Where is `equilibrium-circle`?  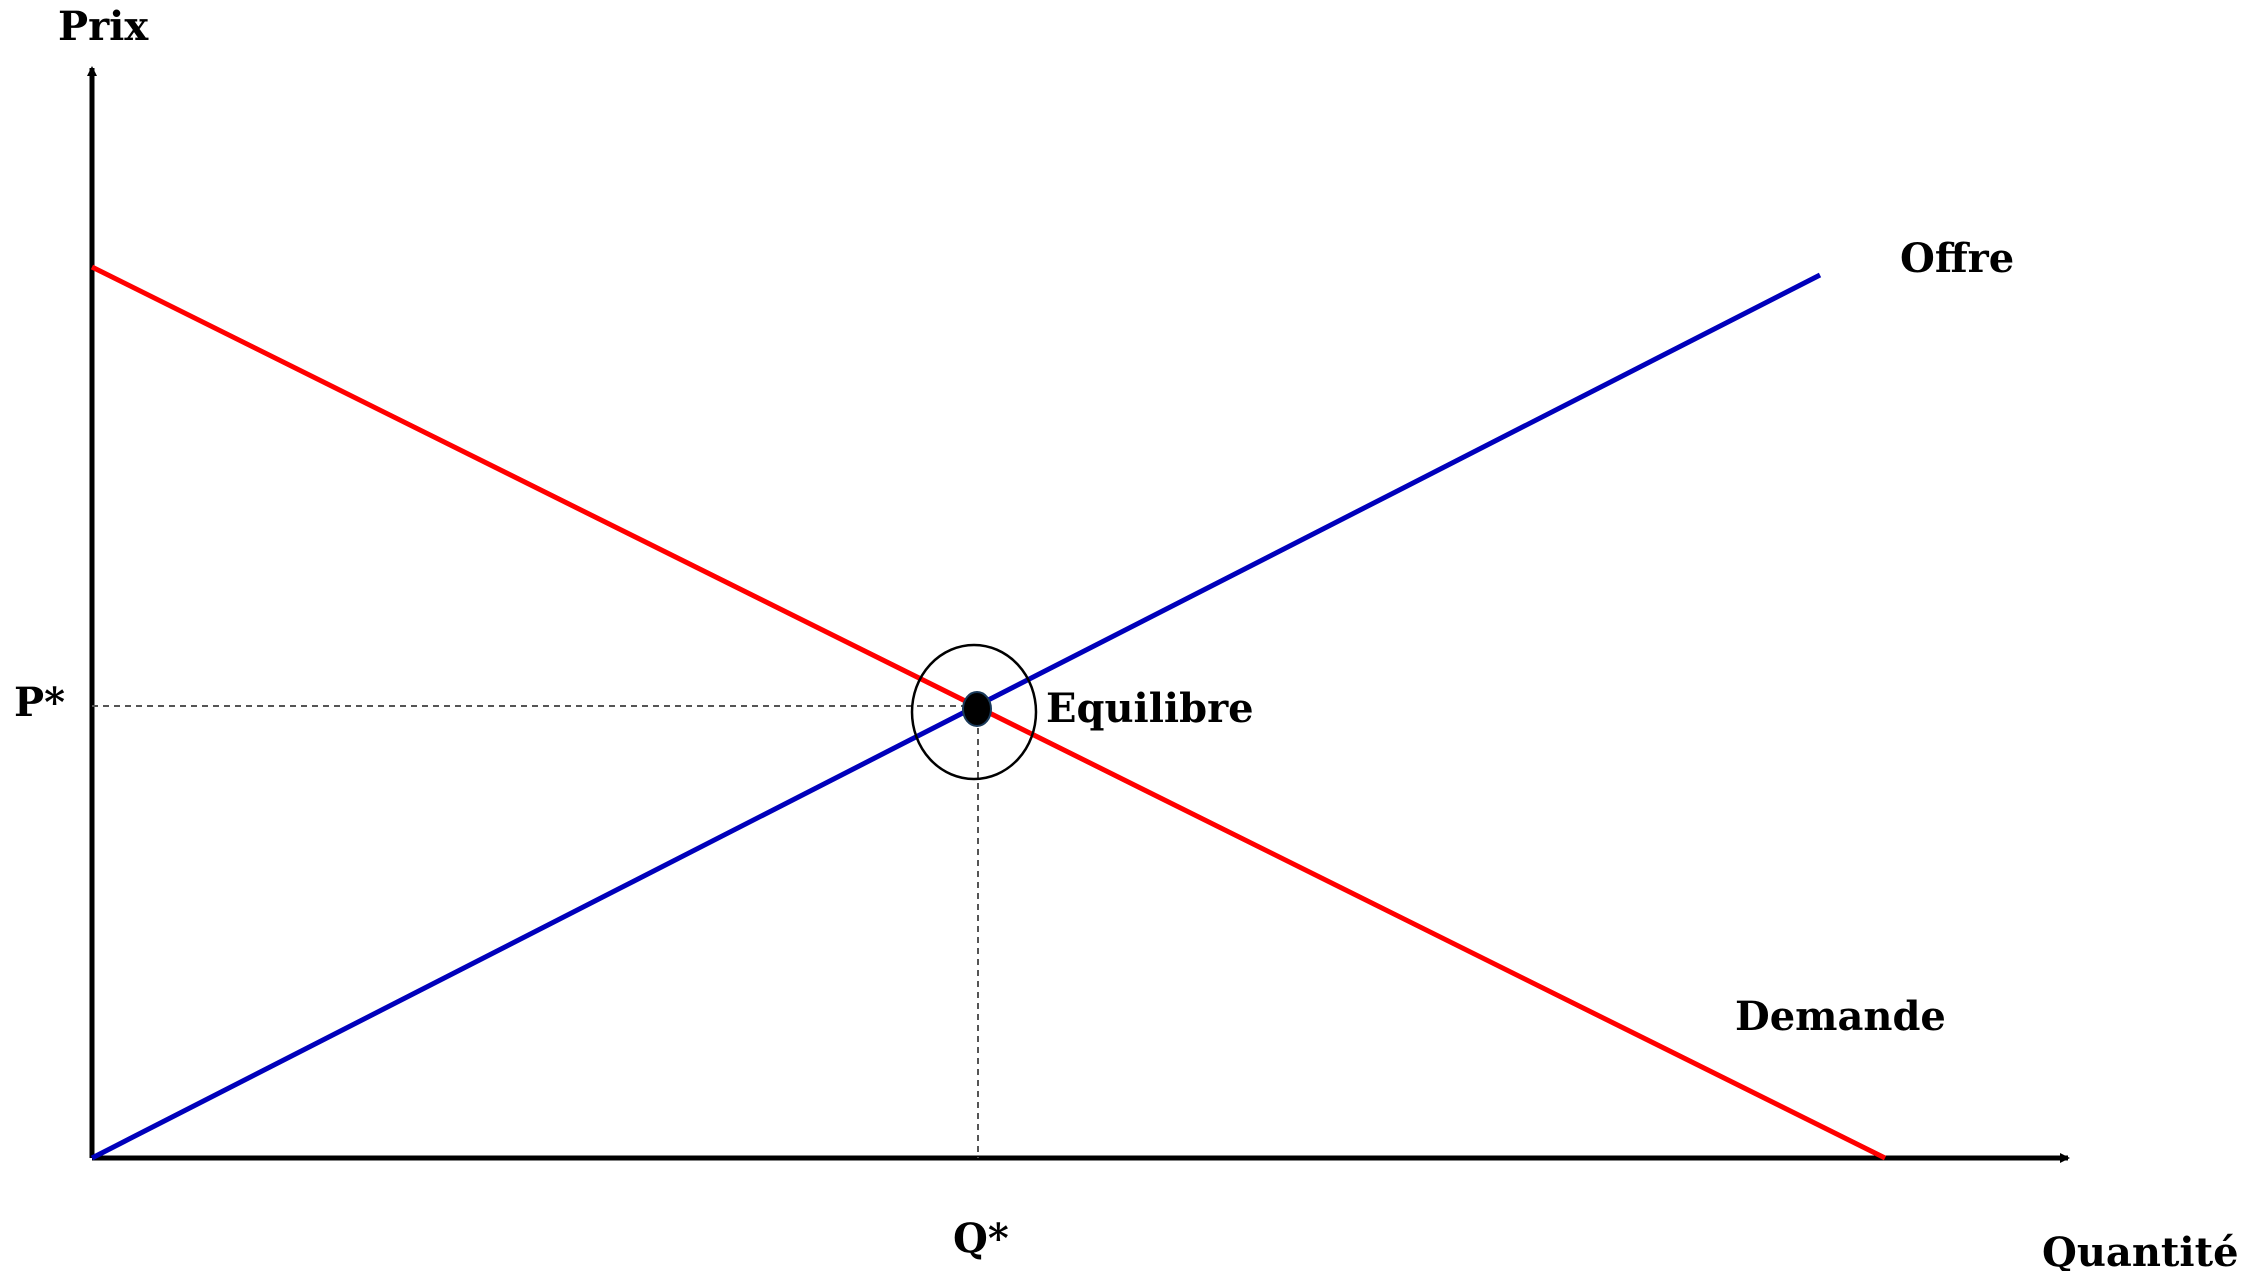 equilibrium-circle is located at coordinates (974, 712).